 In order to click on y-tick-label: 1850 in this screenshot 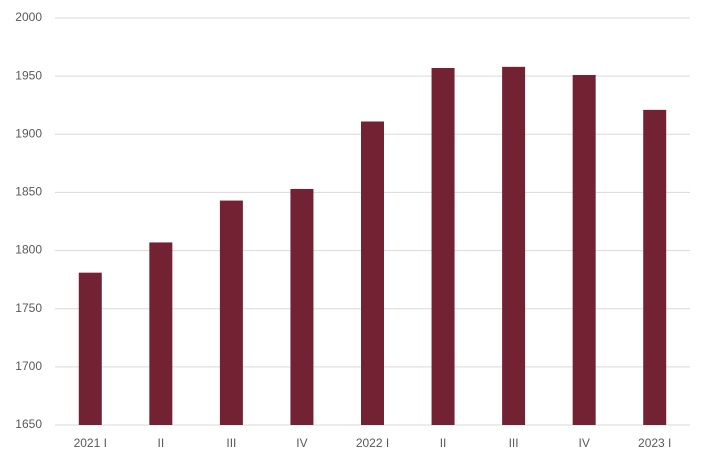, I will do `click(28, 192)`.